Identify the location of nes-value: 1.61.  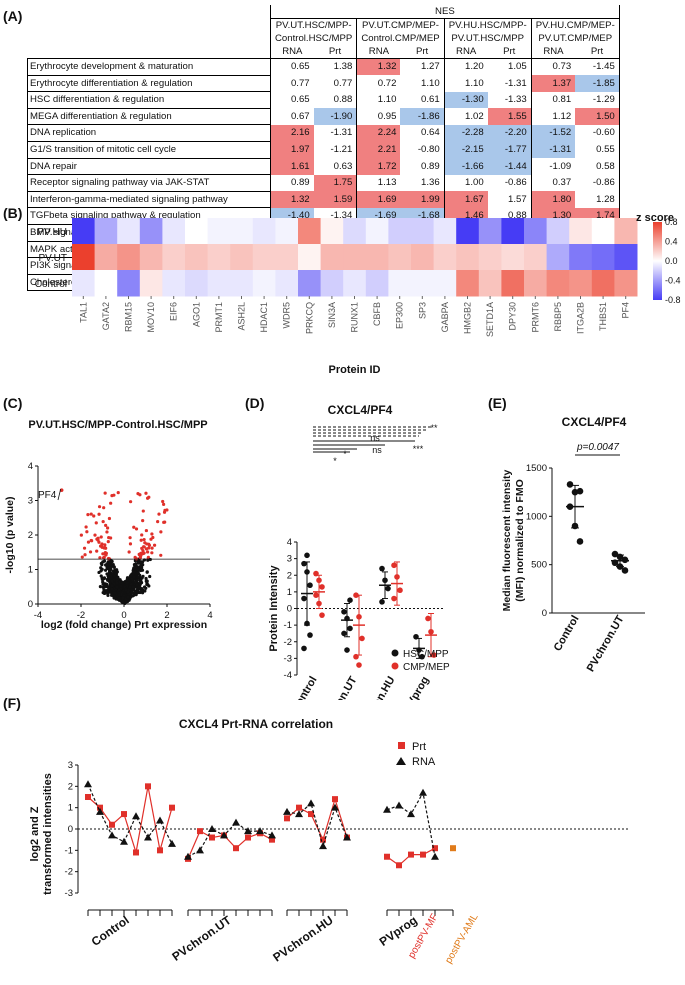
(291, 166).